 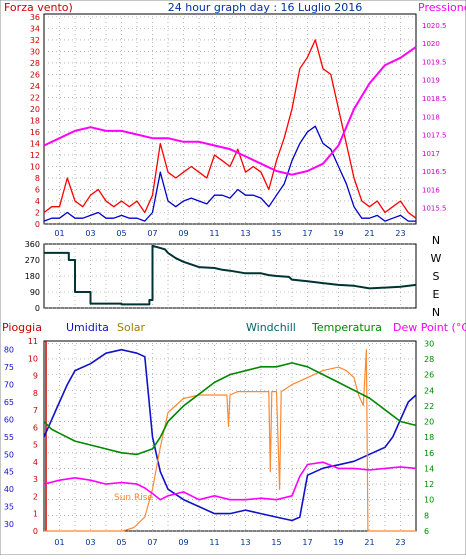 What do you see at coordinates (35, 51) in the screenshot?
I see `wind-tick-label: 30` at bounding box center [35, 51].